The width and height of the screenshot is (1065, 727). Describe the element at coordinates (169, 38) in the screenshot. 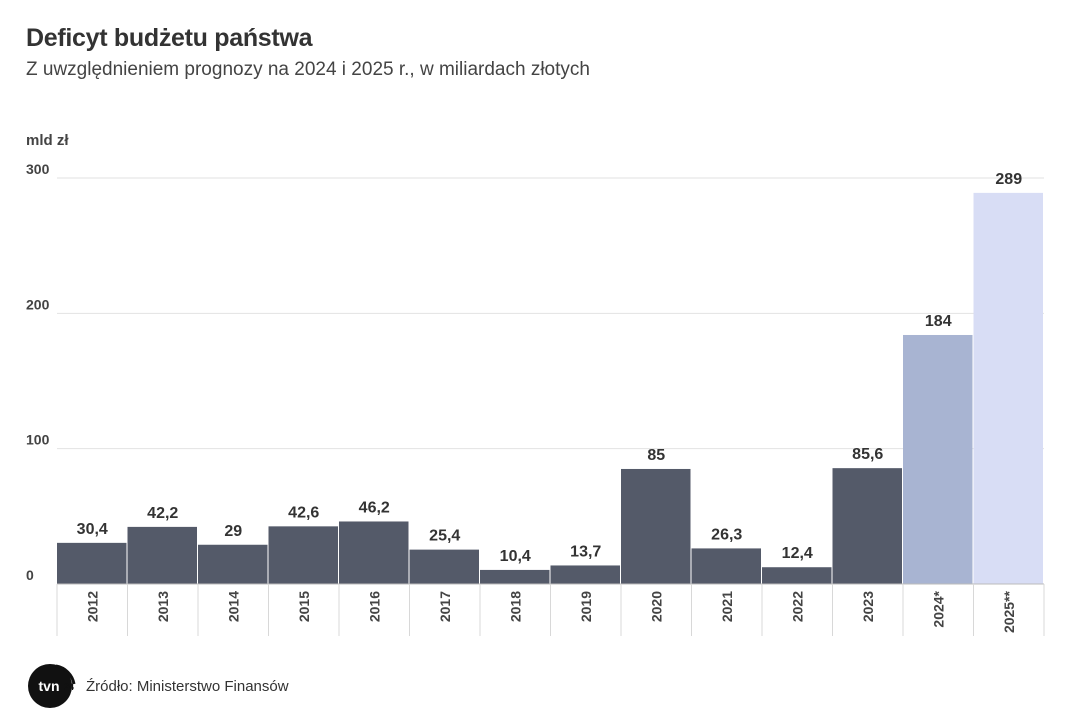

I see `chart-title: Deficyt budżetu państwa` at that location.